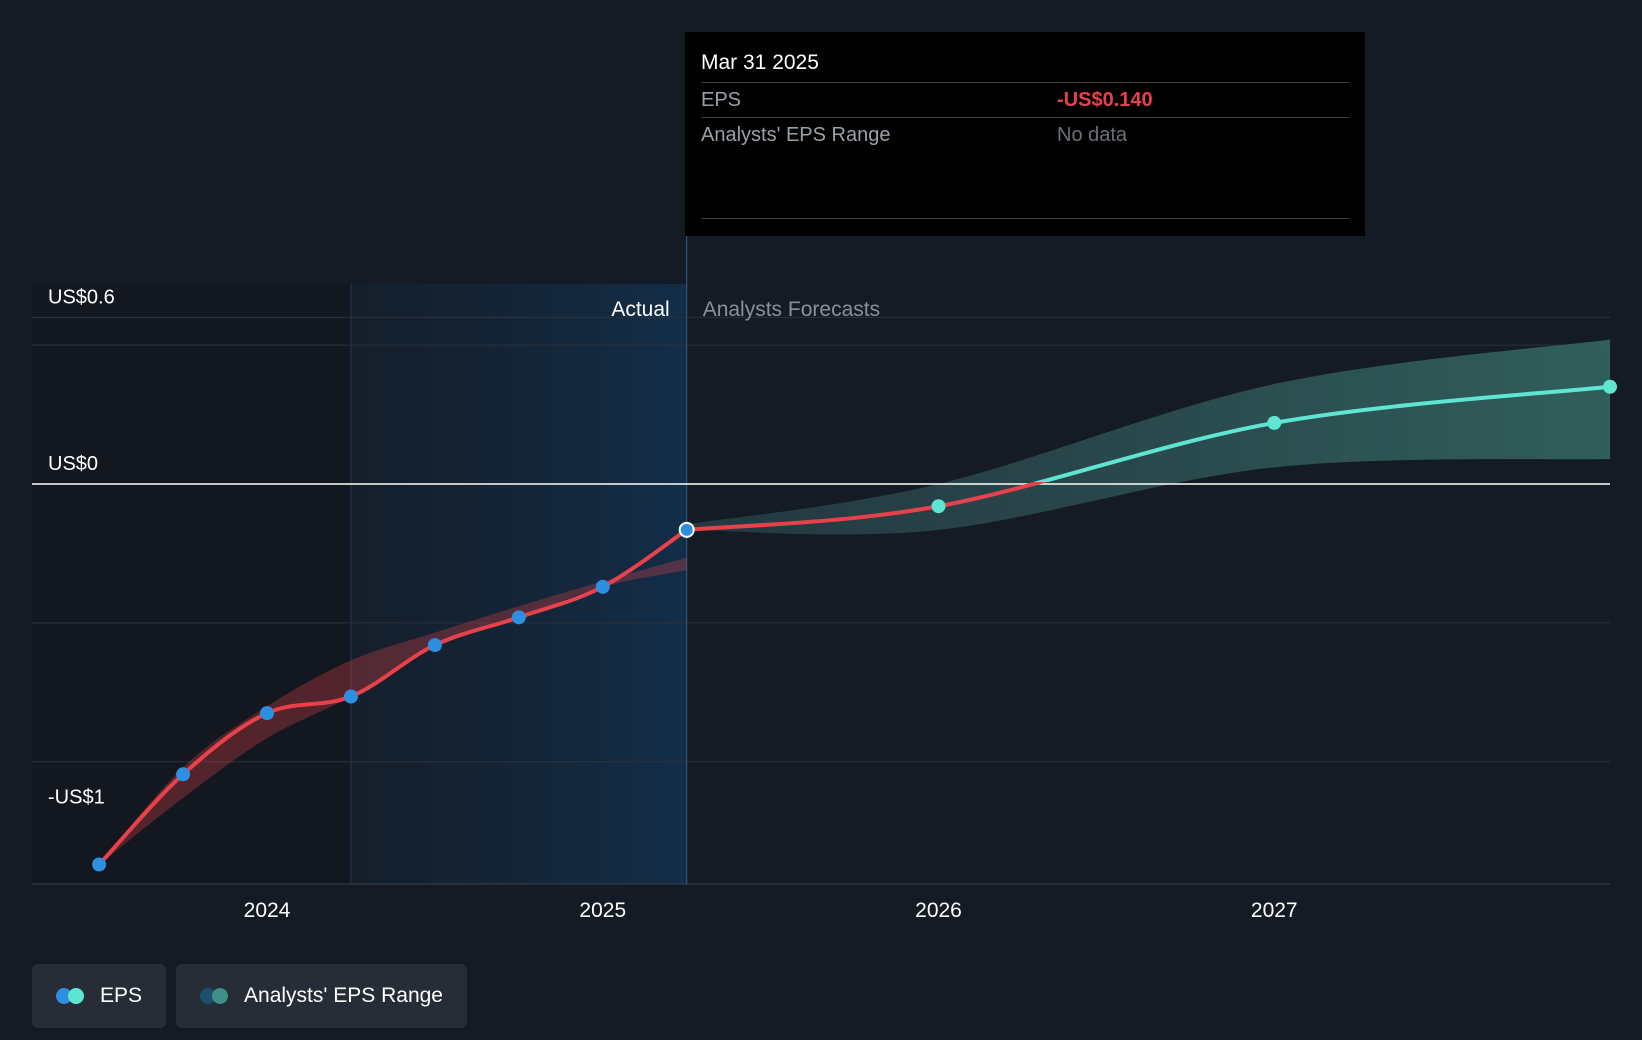 Image resolution: width=1642 pixels, height=1040 pixels. What do you see at coordinates (343, 995) in the screenshot?
I see `legend-range-label: Analysts' EPS Range` at bounding box center [343, 995].